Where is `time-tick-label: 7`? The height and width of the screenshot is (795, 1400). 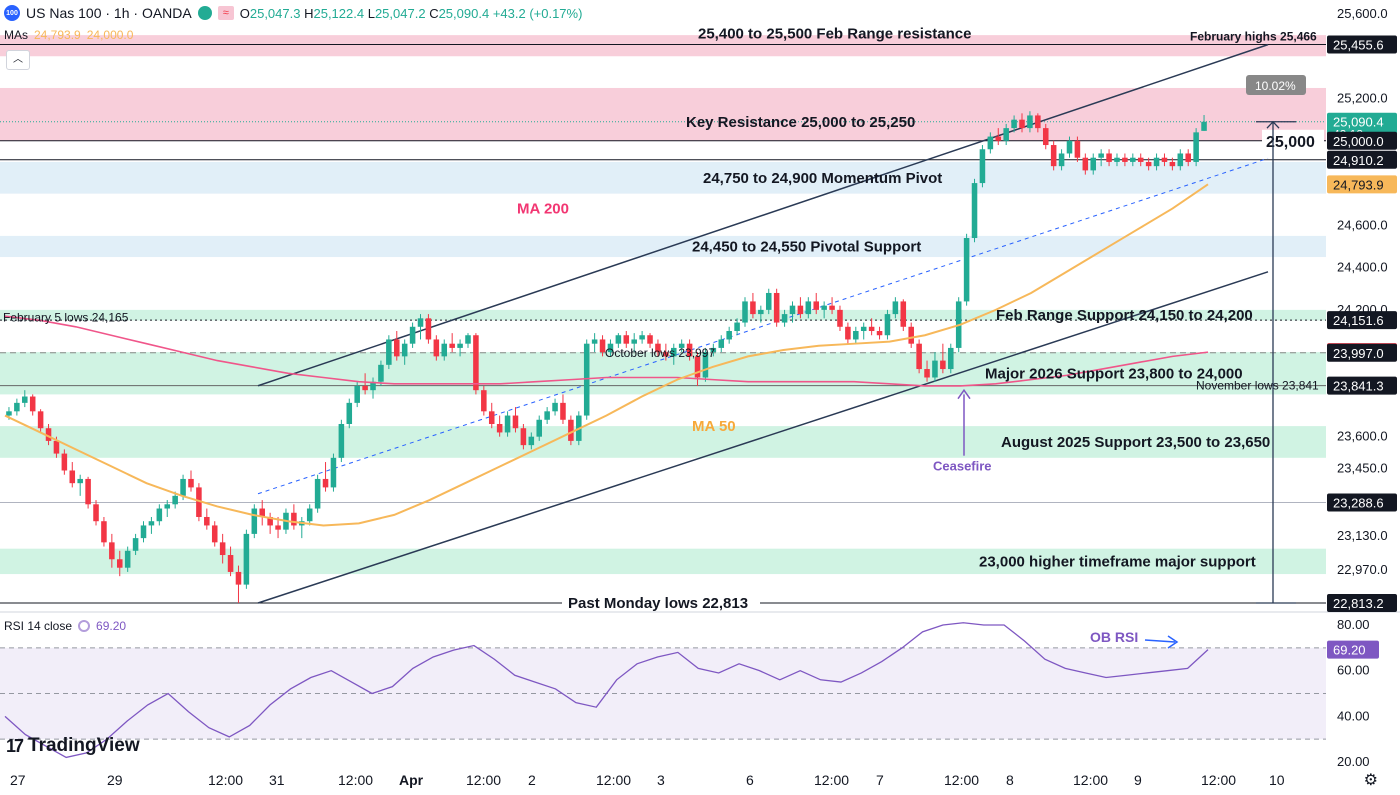 time-tick-label: 7 is located at coordinates (880, 780).